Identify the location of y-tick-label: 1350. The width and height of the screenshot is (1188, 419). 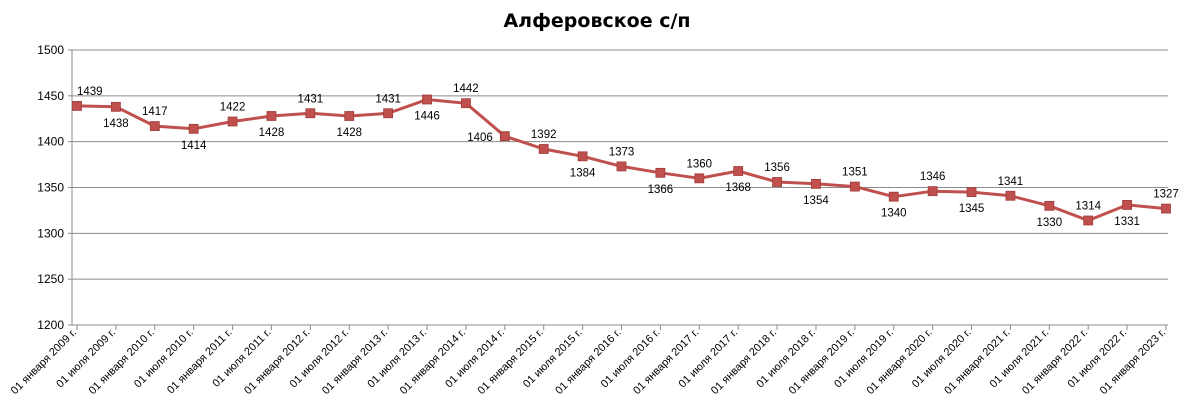
(50, 188).